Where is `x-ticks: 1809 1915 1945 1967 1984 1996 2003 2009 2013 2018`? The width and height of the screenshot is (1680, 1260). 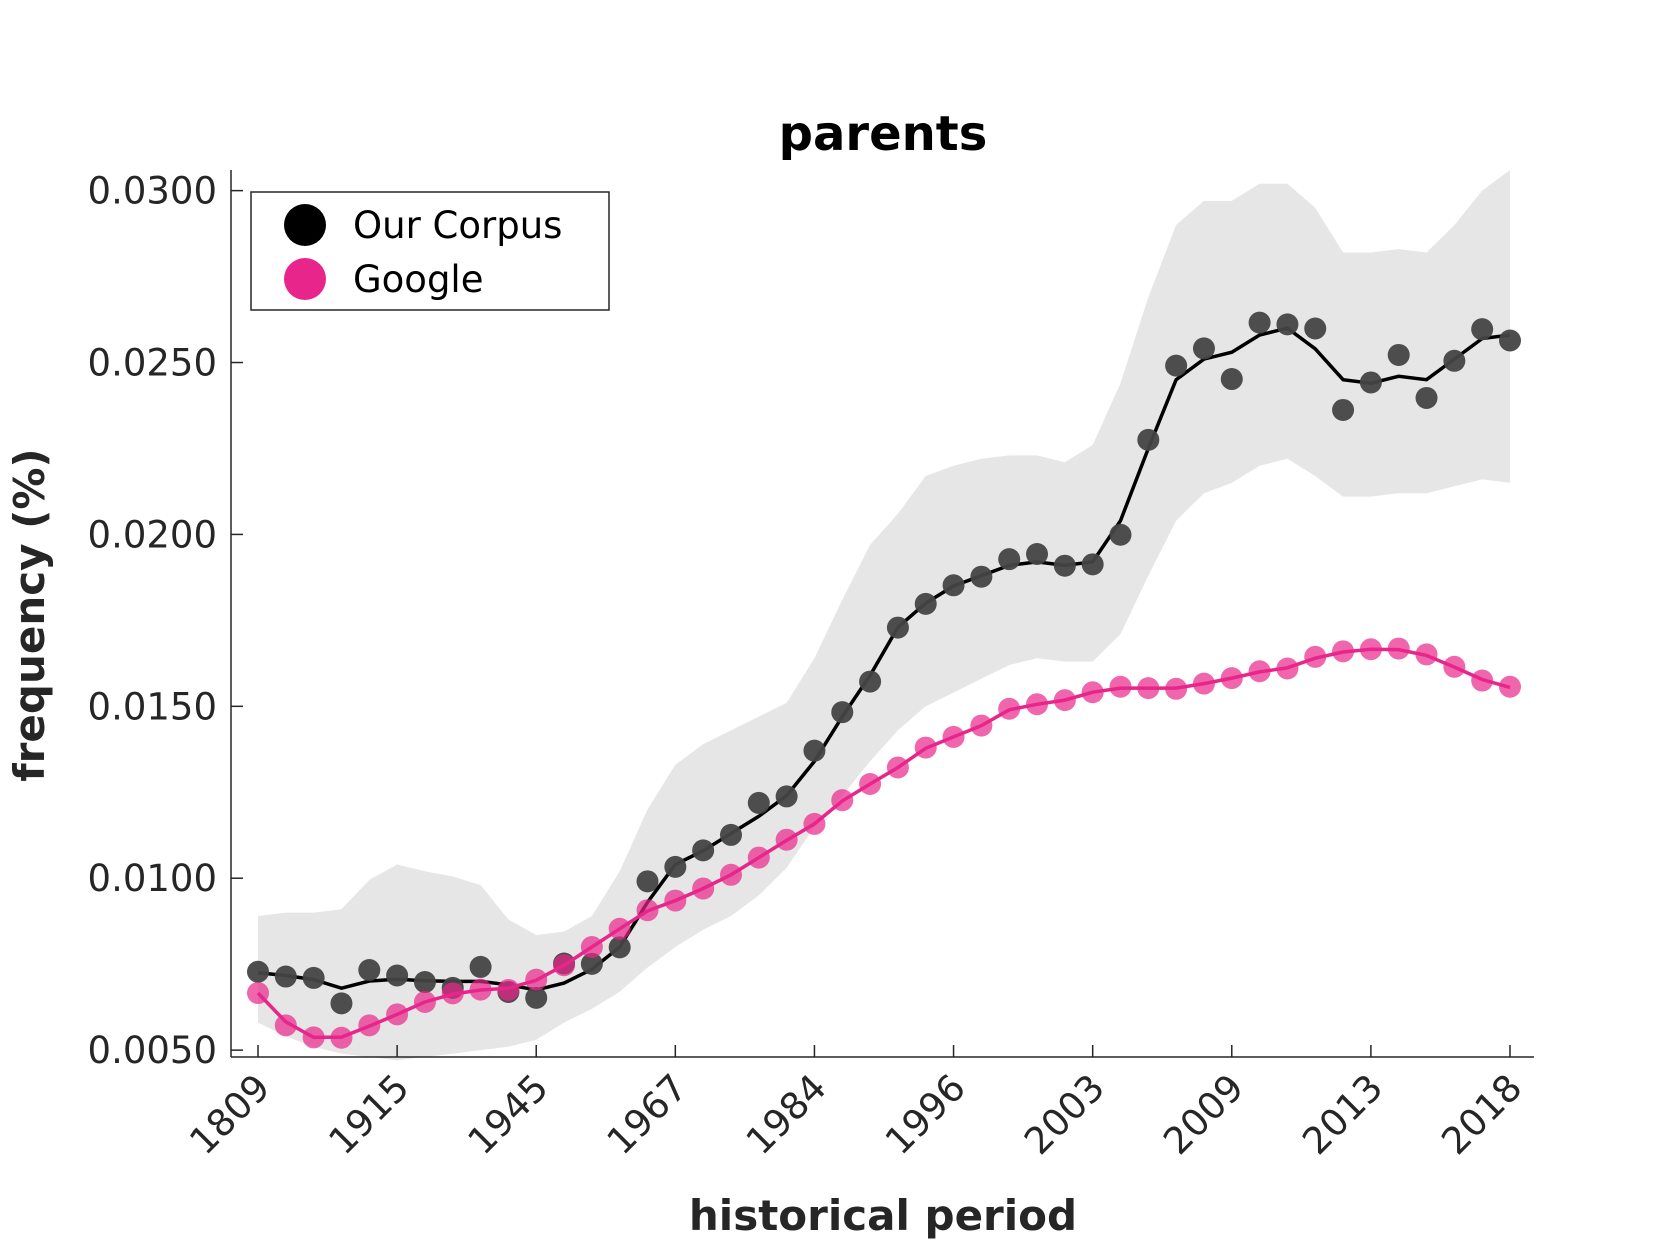
x-ticks: 1809 1915 1945 1967 1984 1996 2003 2009 2013 2018 is located at coordinates (855, 1104).